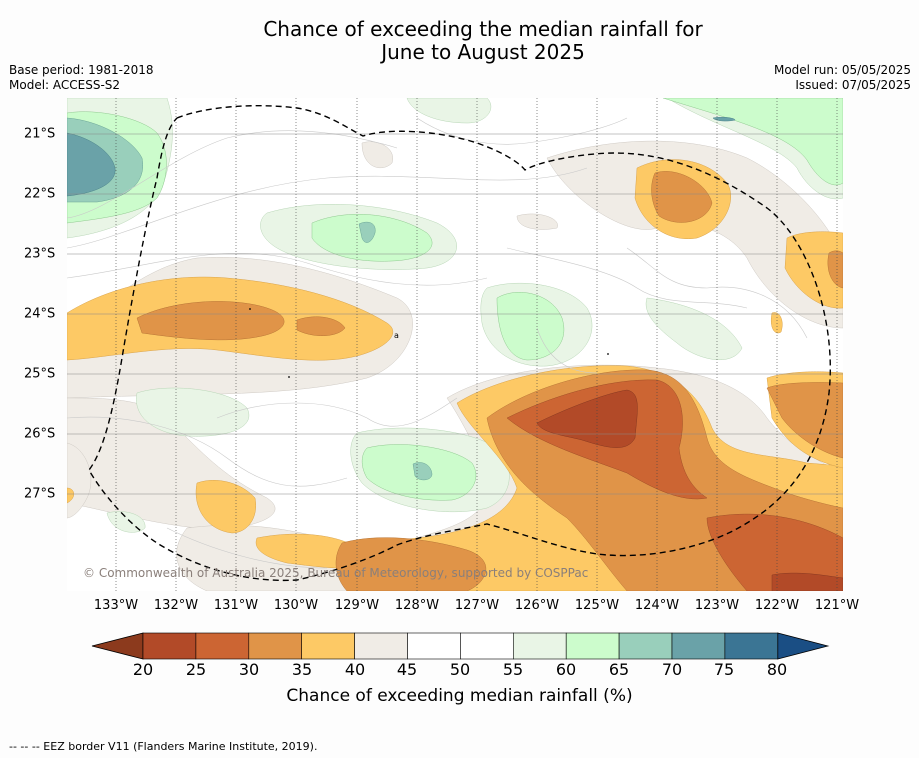 The height and width of the screenshot is (758, 919). I want to click on lon-label-129w: 129°W, so click(357, 605).